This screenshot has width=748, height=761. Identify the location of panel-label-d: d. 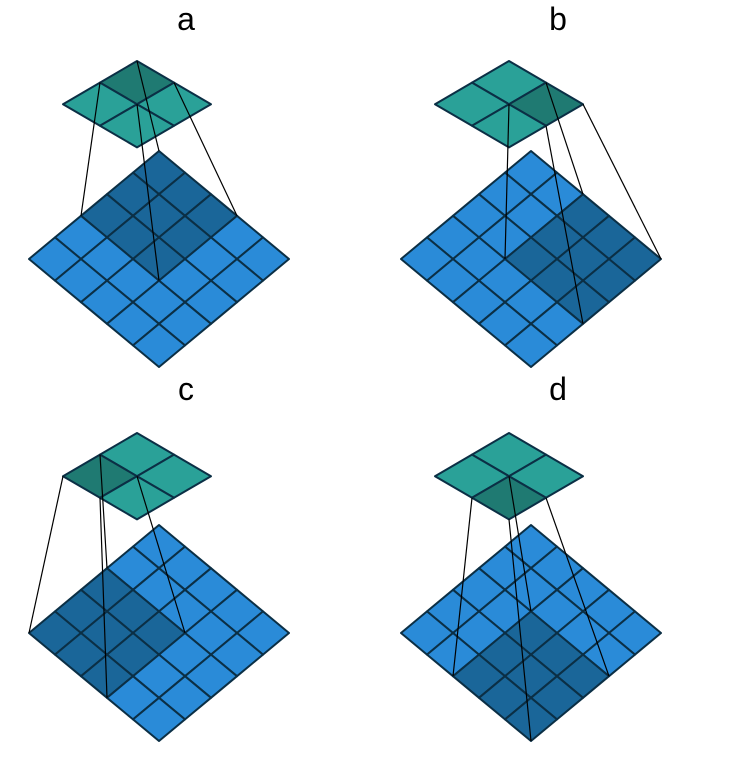
(558, 389).